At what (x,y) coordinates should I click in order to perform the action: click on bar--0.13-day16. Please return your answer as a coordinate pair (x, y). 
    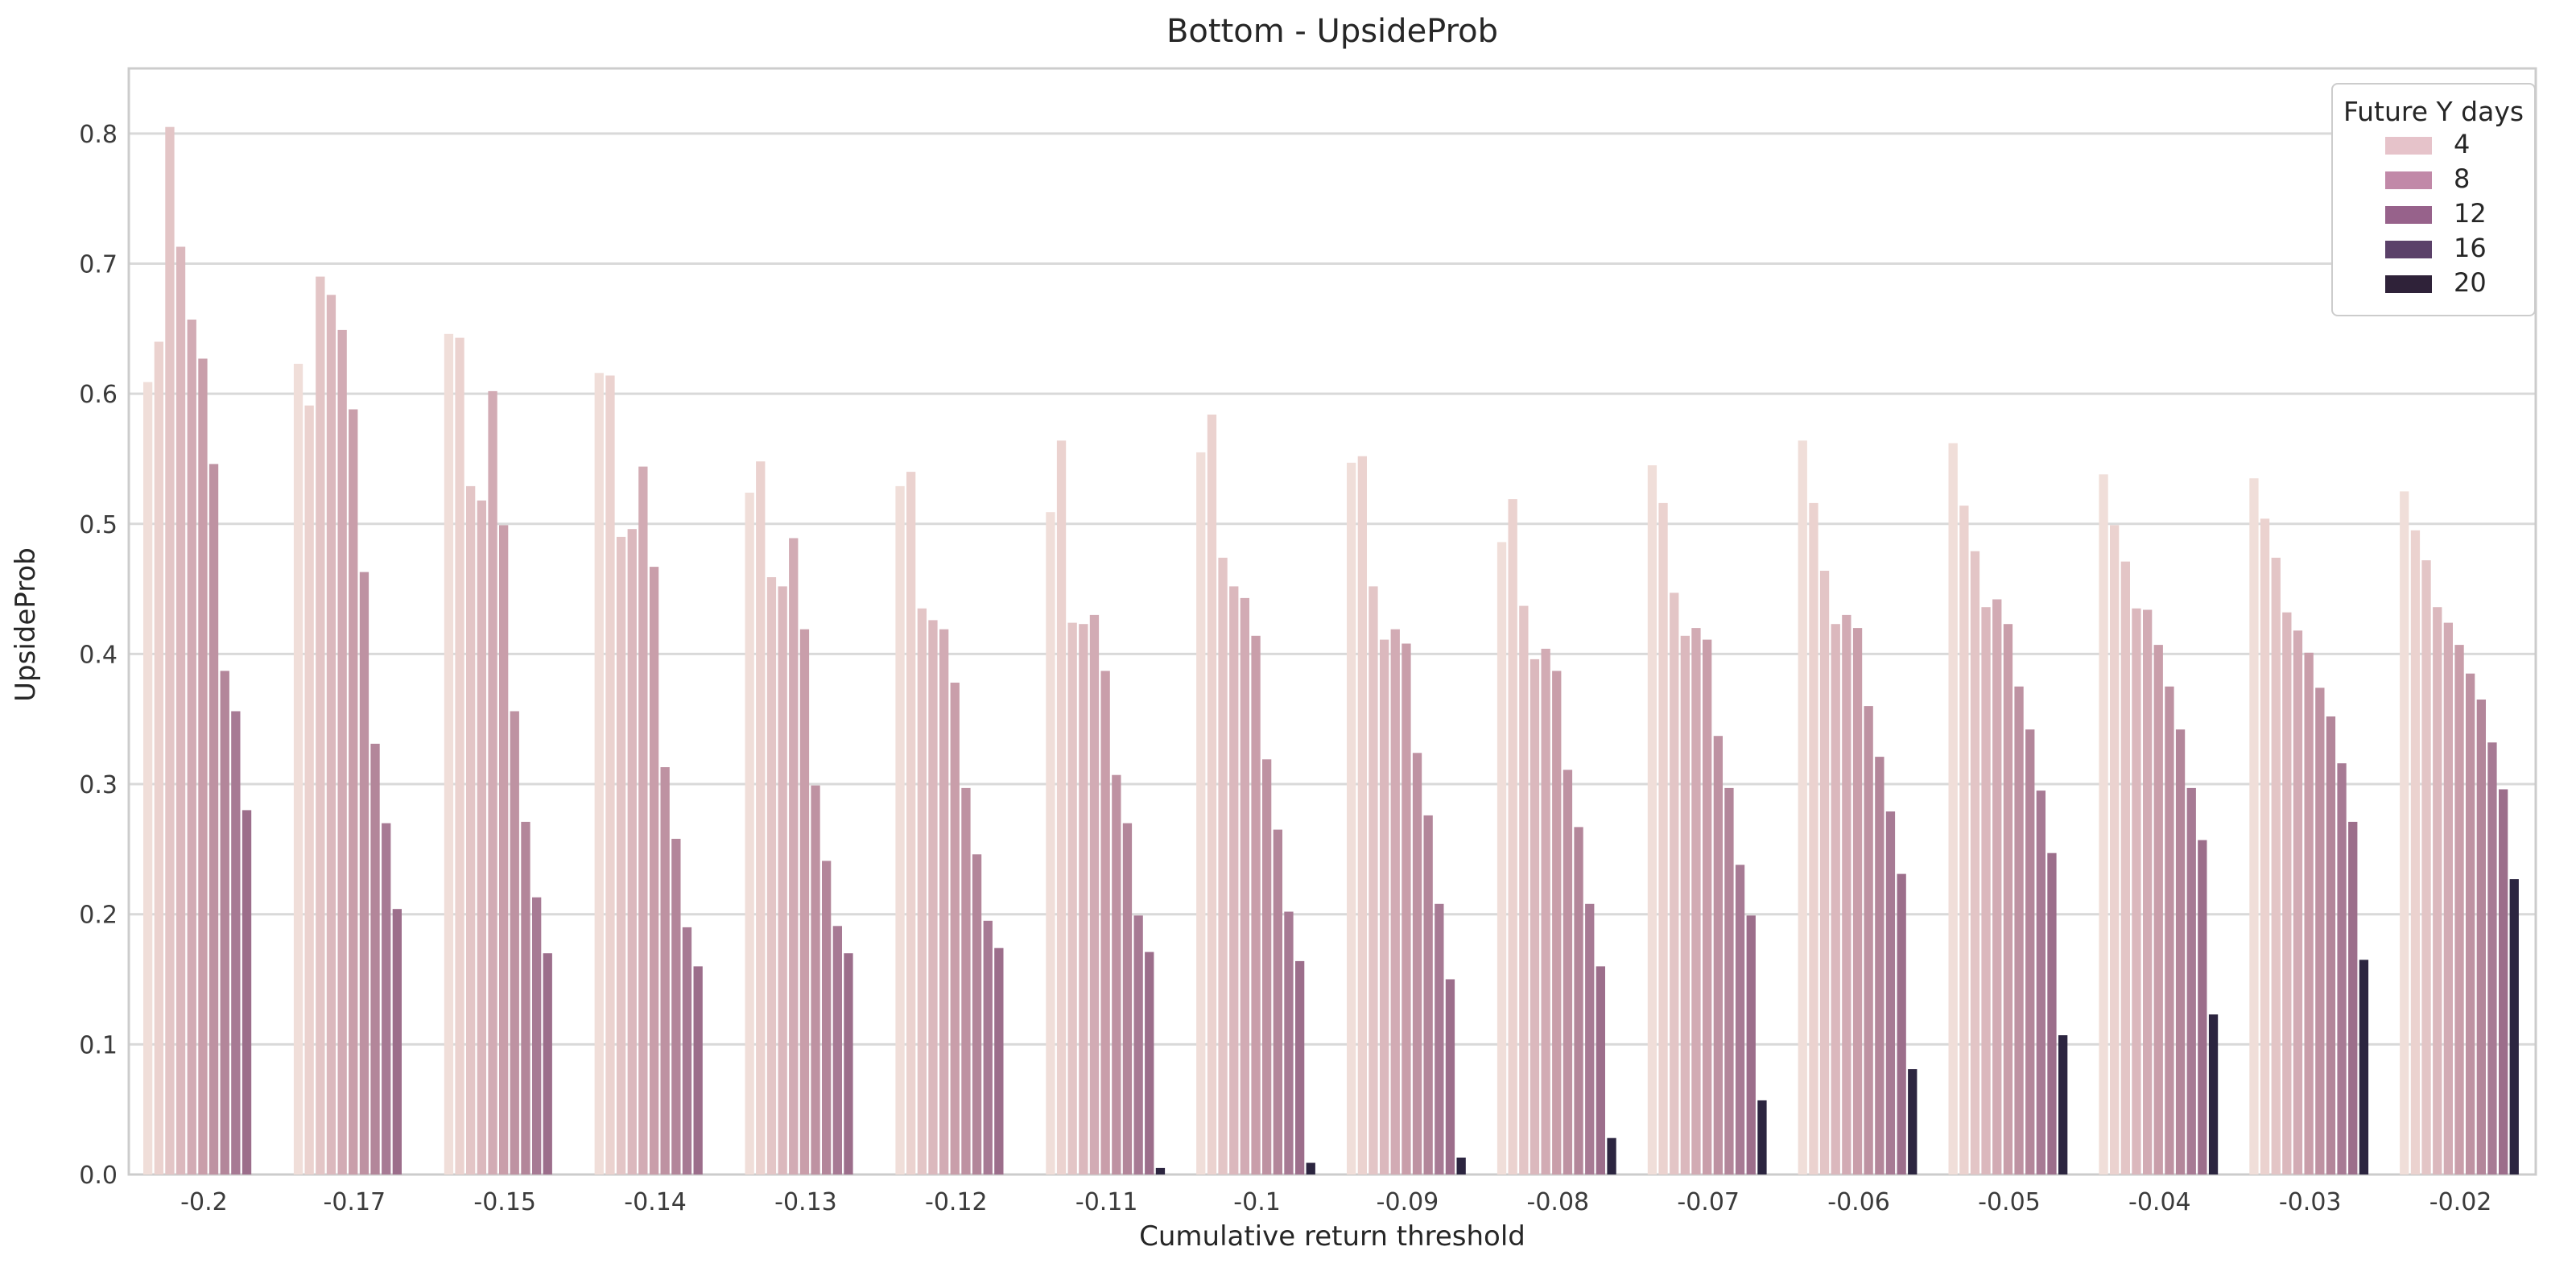
    Looking at the image, I should click on (827, 1017).